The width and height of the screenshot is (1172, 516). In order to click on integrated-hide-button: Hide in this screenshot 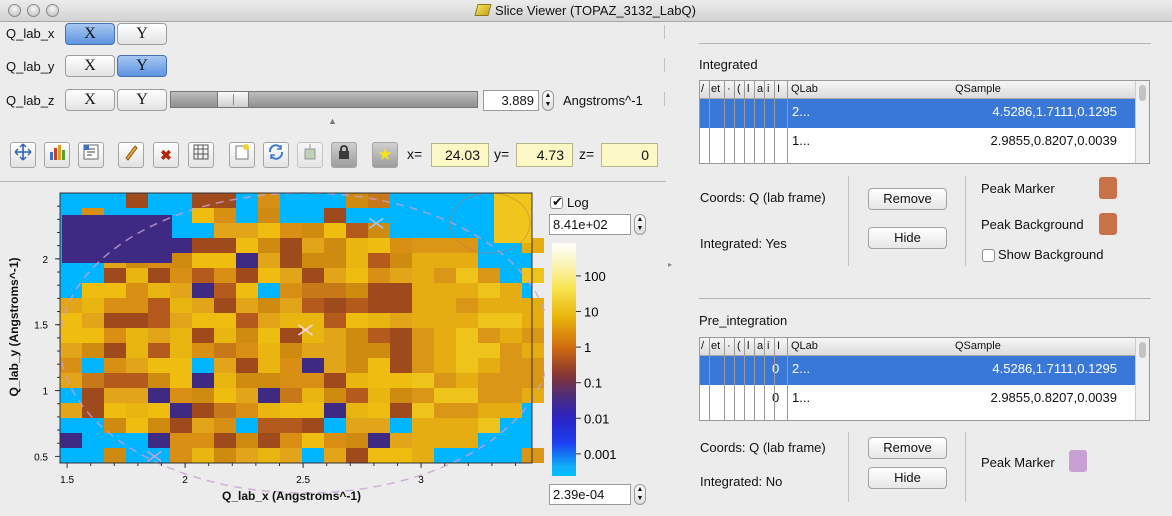, I will do `click(907, 238)`.